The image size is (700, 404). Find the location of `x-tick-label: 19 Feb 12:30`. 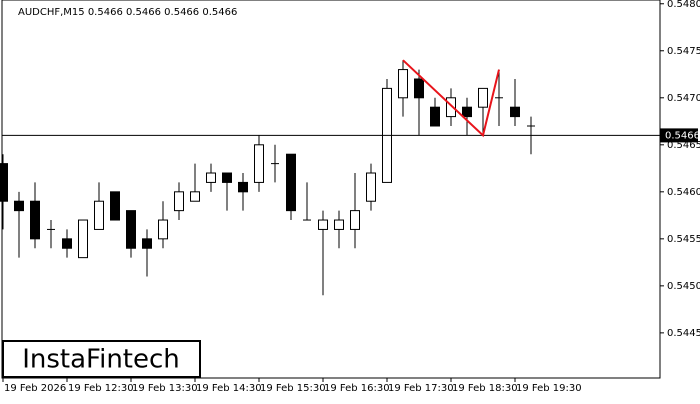

x-tick-label: 19 Feb 12:30 is located at coordinates (101, 388).